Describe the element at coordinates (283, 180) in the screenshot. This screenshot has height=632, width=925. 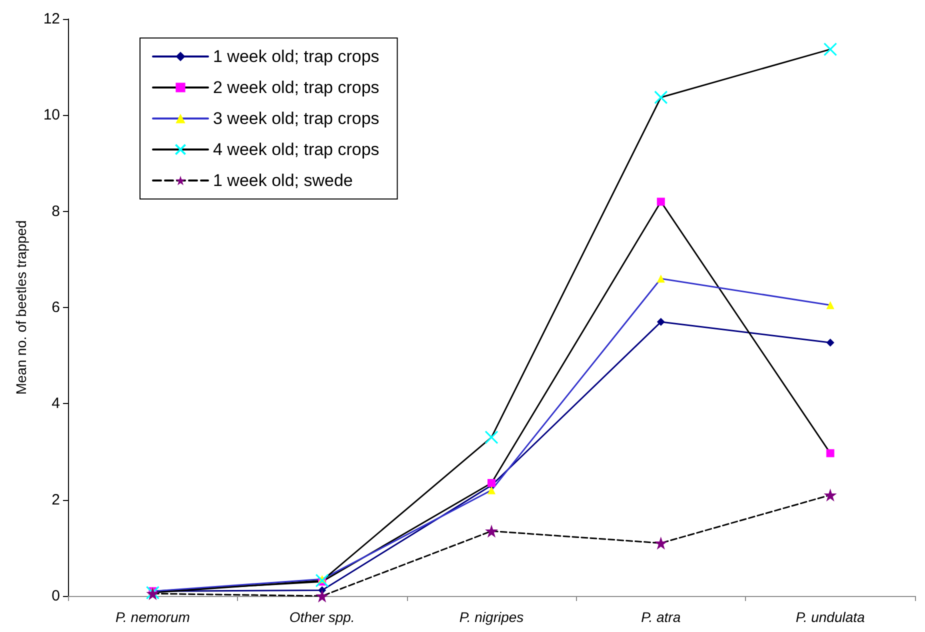
I see `legend-label: 1 week old; swede` at that location.